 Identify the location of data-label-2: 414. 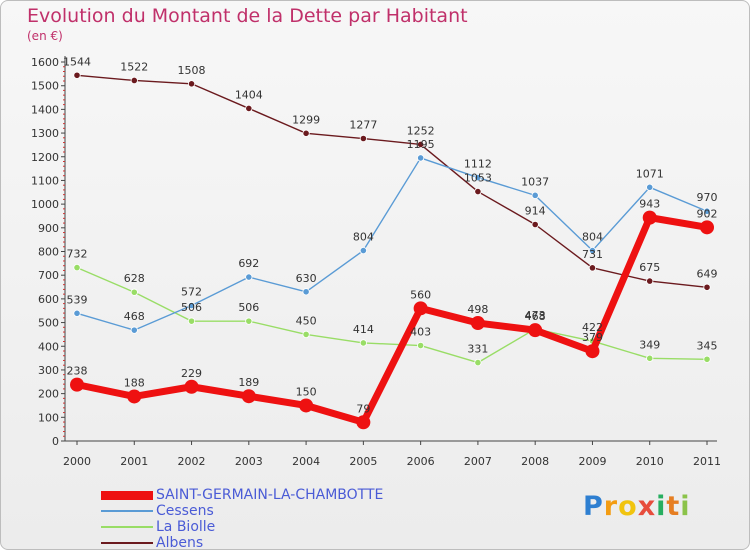
(363, 329).